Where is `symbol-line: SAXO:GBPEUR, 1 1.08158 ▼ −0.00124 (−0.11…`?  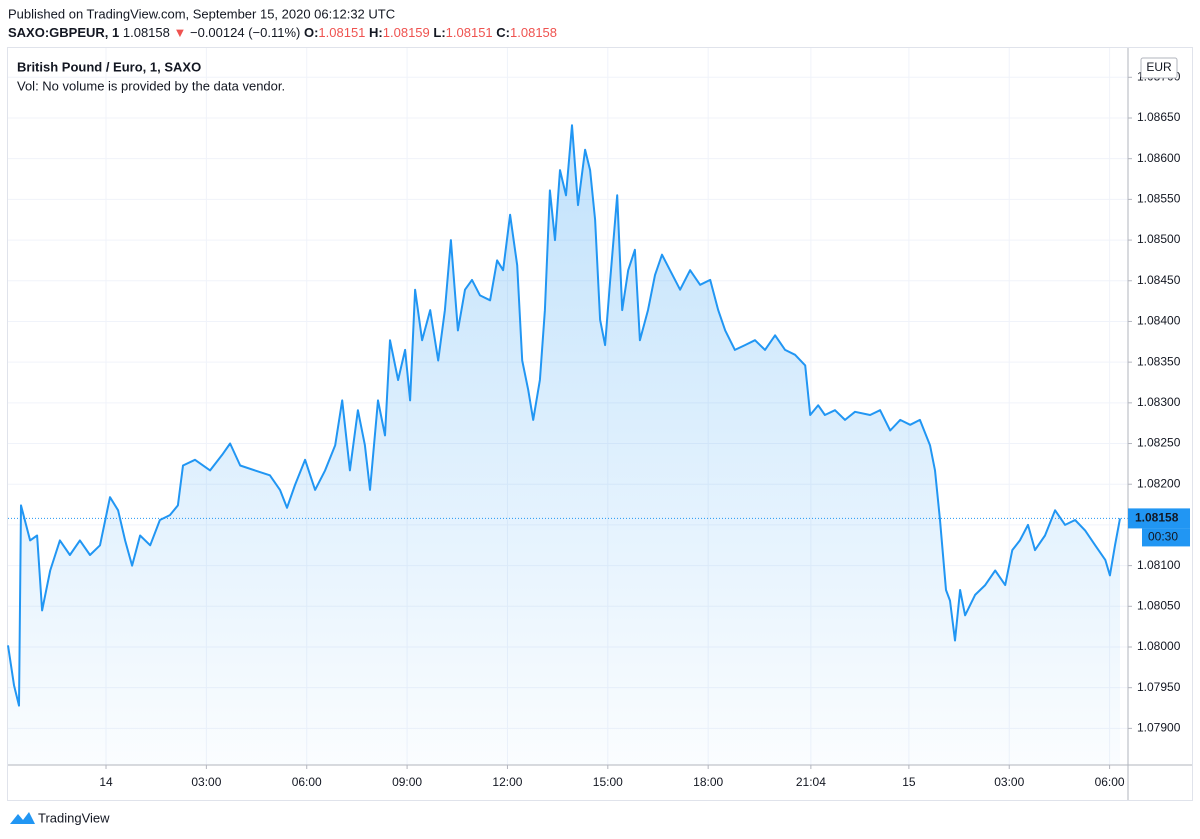
symbol-line: SAXO:GBPEUR, 1 1.08158 ▼ −0.00124 (−0.11… is located at coordinates (282, 32).